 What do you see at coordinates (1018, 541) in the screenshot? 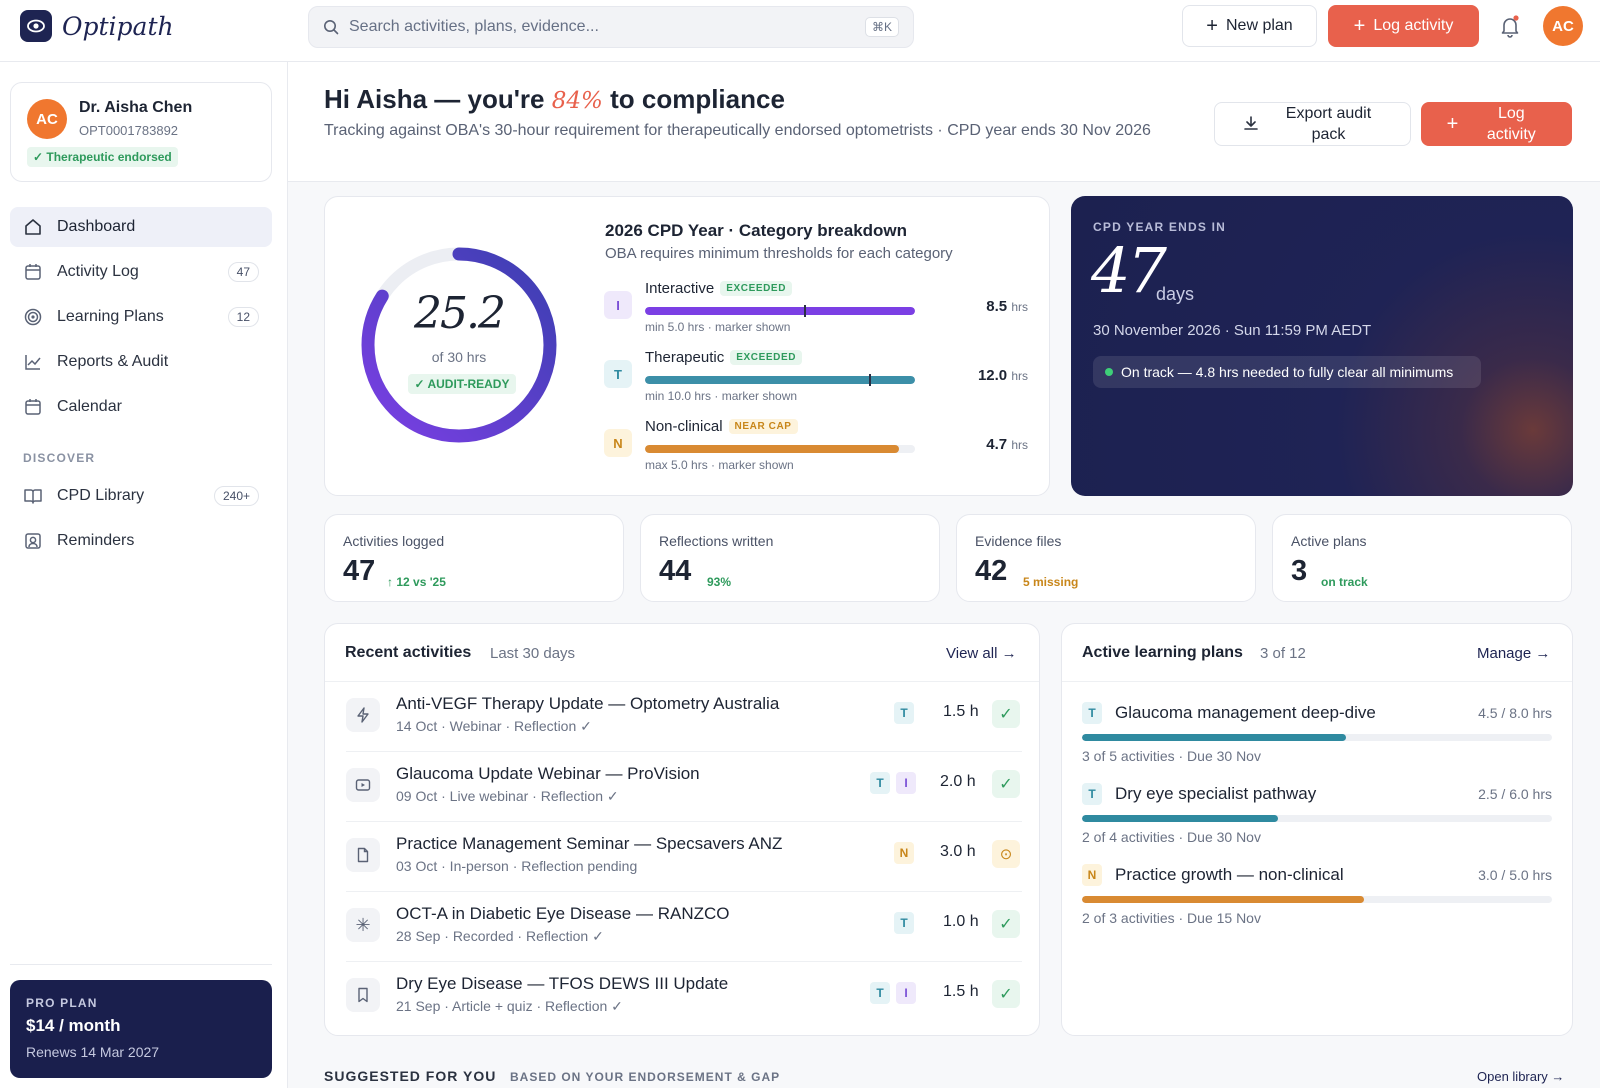
I see `stat-label: Evidence files` at bounding box center [1018, 541].